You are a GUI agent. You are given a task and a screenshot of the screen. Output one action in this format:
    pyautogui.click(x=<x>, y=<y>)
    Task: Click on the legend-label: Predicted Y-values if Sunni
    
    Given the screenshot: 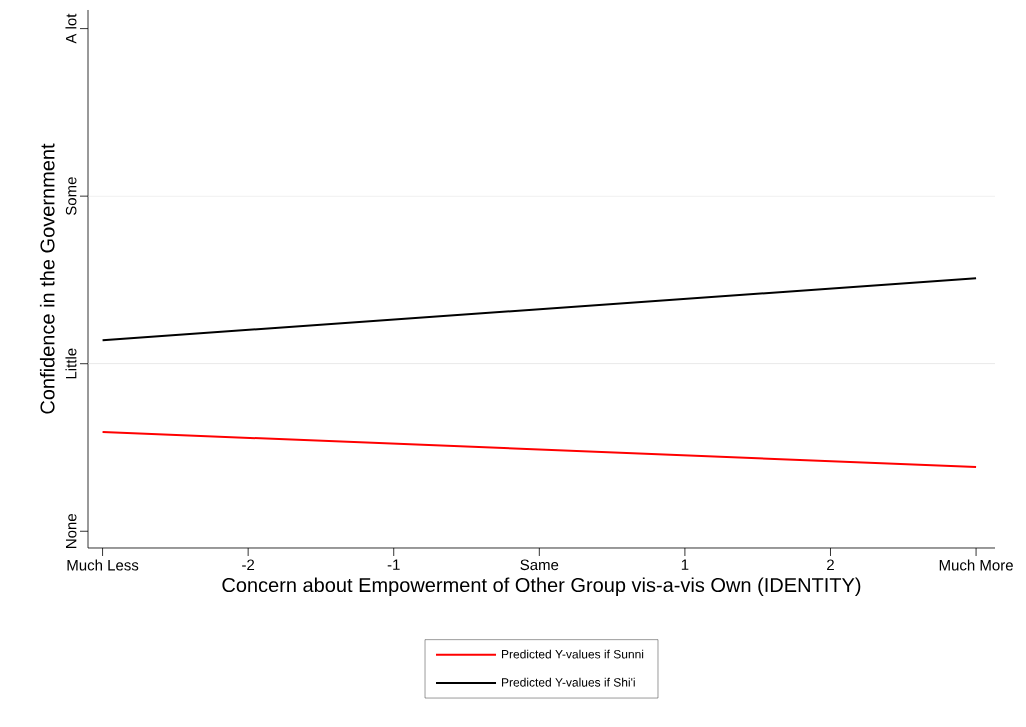 What is the action you would take?
    pyautogui.click(x=573, y=654)
    